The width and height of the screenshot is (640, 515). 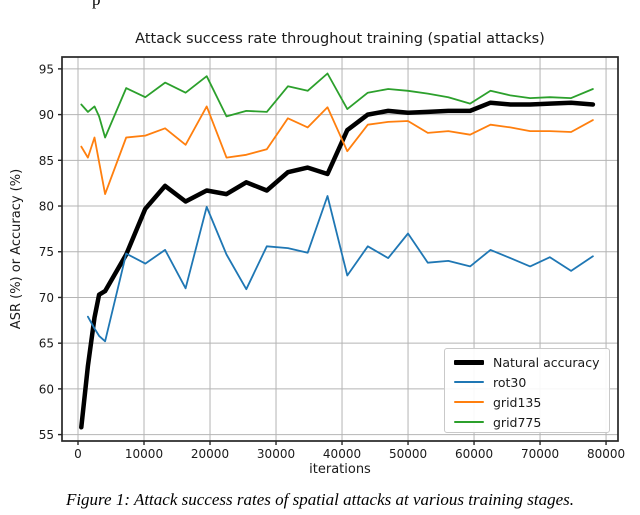 What do you see at coordinates (408, 454) in the screenshot?
I see `x-tick-label: 50000` at bounding box center [408, 454].